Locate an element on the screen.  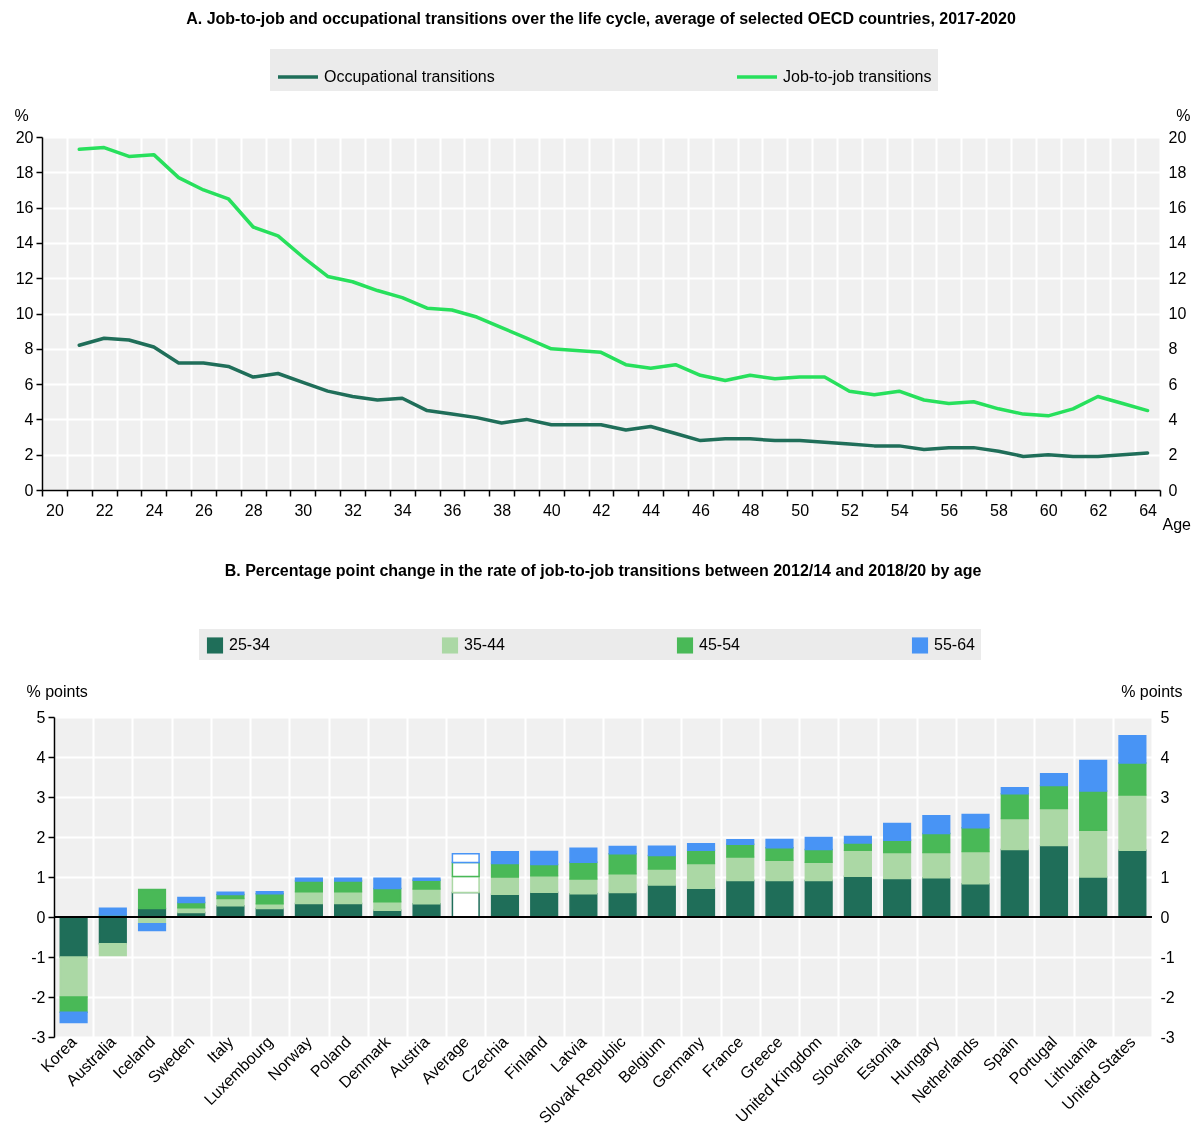
legend-label: 55-64 is located at coordinates (955, 645).